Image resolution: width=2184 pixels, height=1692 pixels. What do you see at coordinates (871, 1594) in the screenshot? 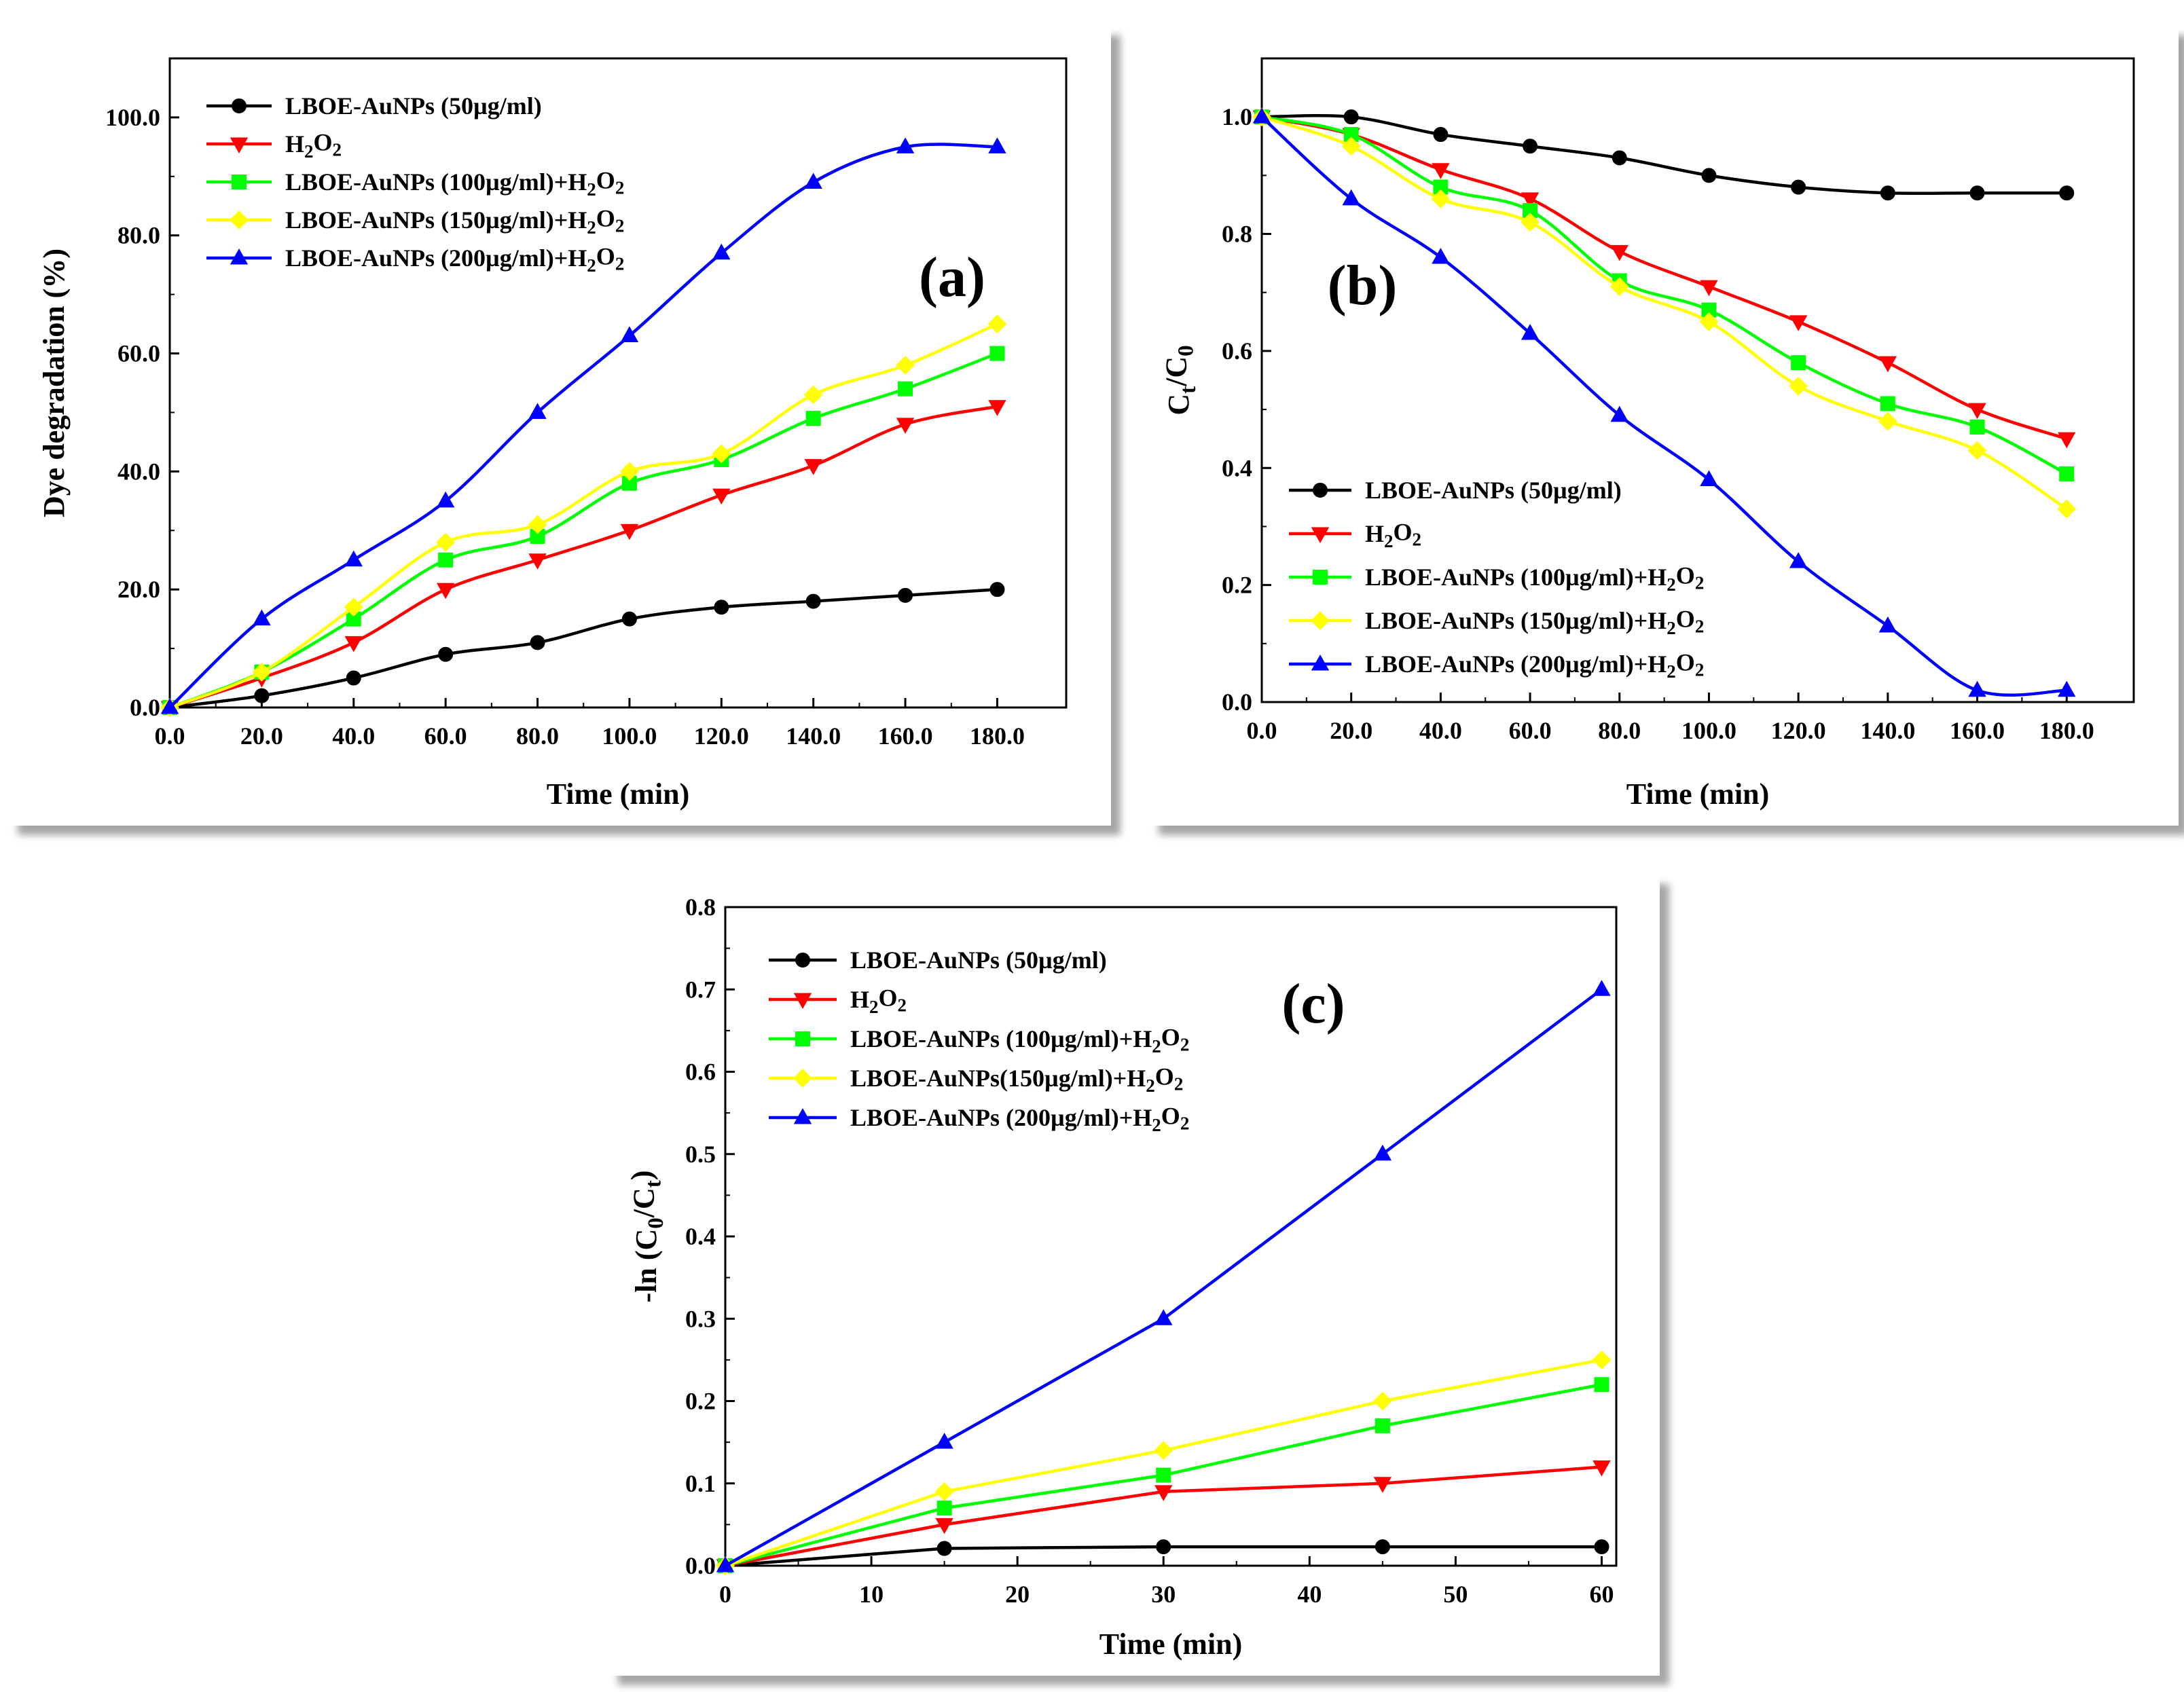
I see `x-tick-label: 10` at bounding box center [871, 1594].